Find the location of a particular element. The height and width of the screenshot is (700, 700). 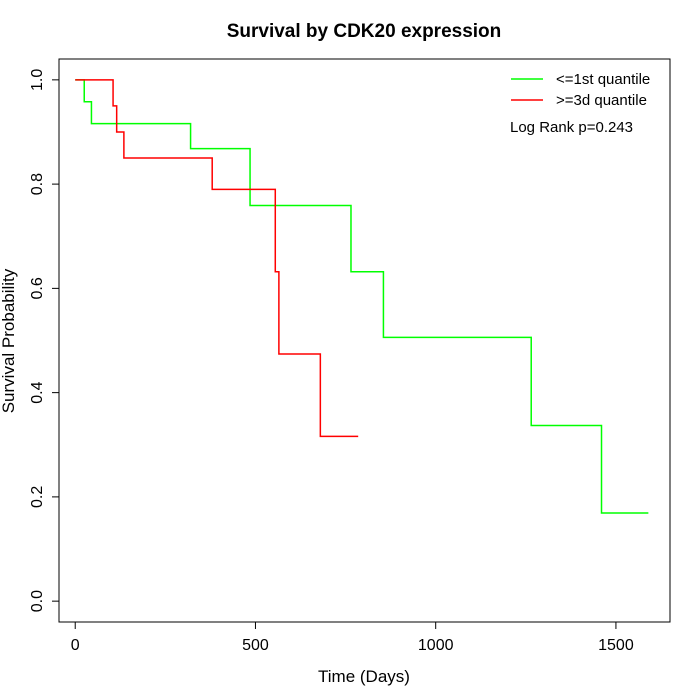

x-tick-label: 0 is located at coordinates (75, 645).